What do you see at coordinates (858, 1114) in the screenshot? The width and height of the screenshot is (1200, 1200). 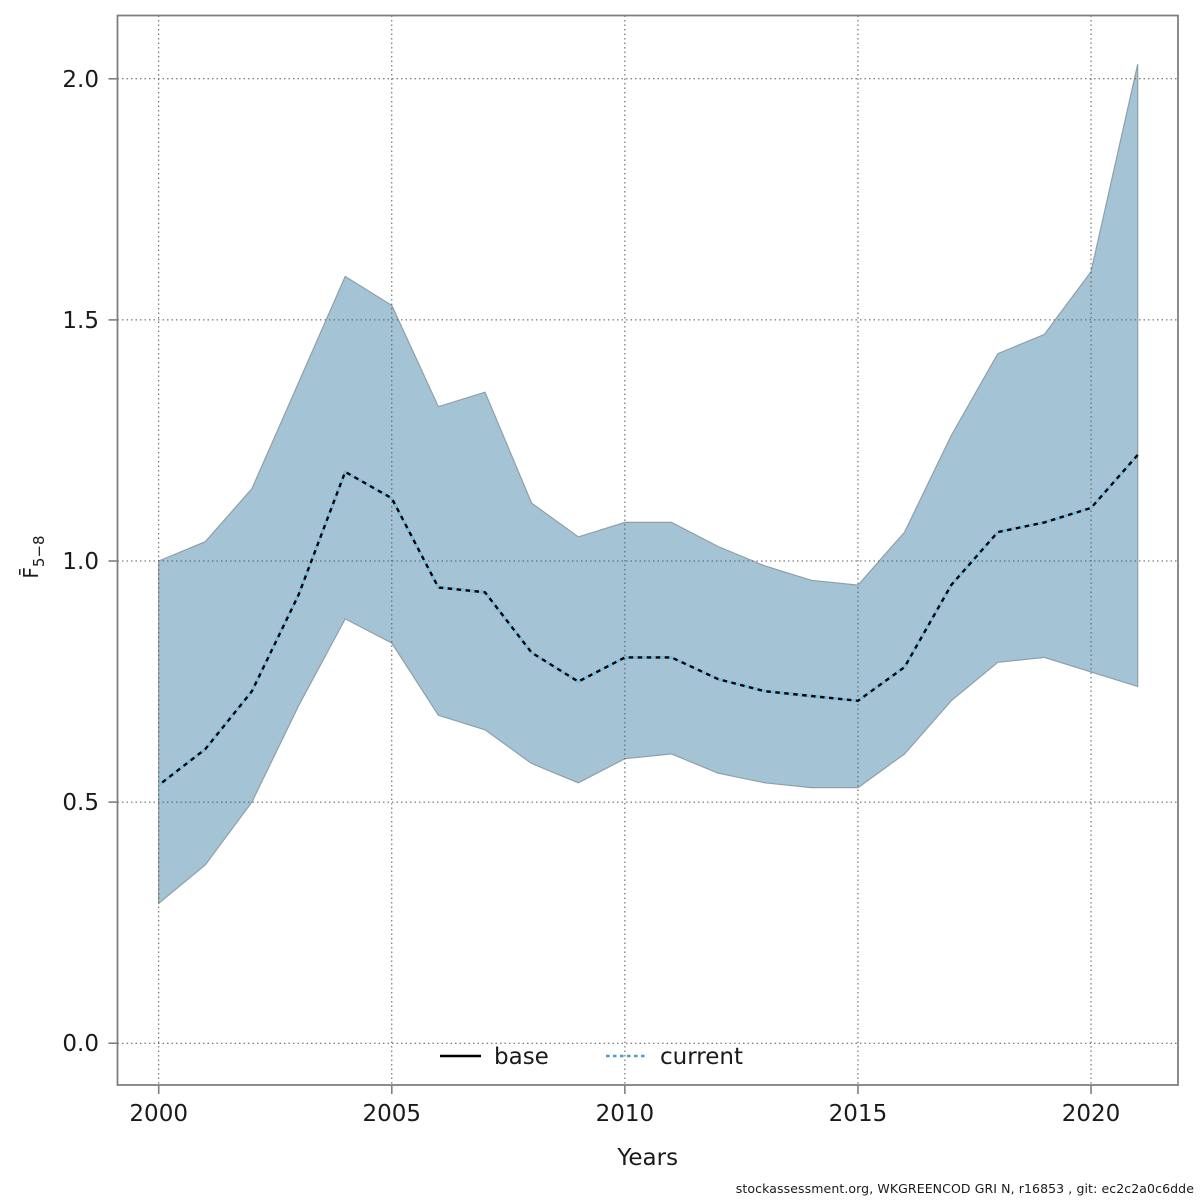 I see `x-tick-label-2015: 2015` at bounding box center [858, 1114].